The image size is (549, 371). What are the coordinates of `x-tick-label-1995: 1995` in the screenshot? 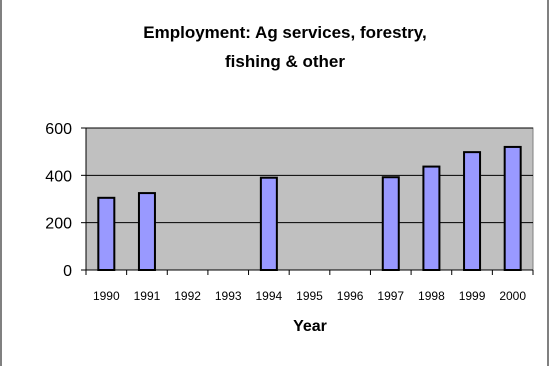 It's located at (309, 296).